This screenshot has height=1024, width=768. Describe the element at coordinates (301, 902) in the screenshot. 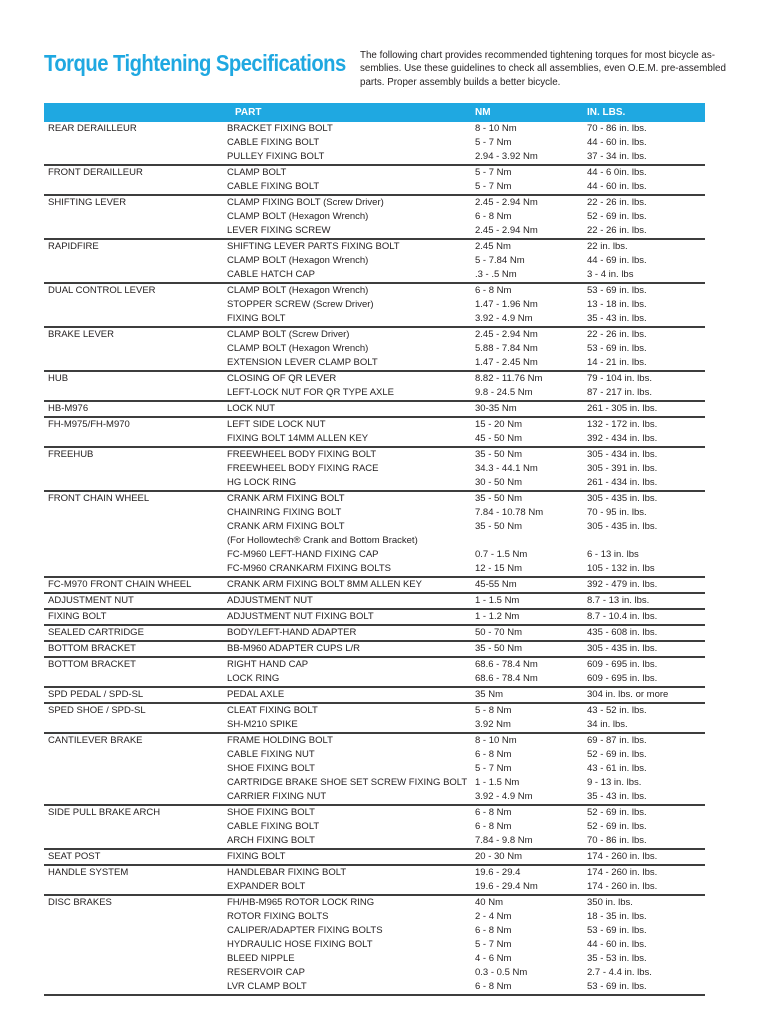

I see `part-cell: FH/HB-M965 ROTOR LOCK RING` at that location.